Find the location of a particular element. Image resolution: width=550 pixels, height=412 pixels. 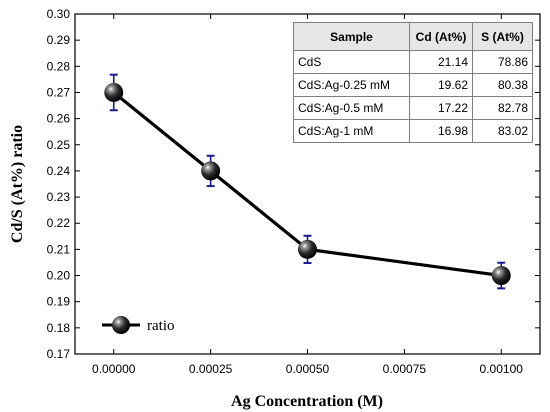

table-header-row: Sample Cd (At%) S (At%) is located at coordinates (413, 36).